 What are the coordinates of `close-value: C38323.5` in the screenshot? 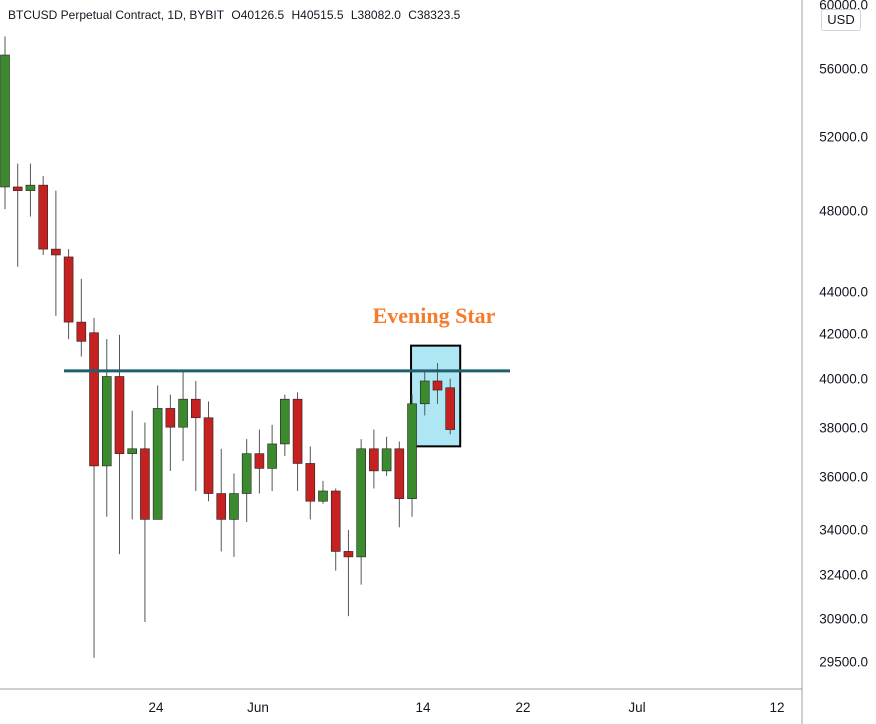 It's located at (434, 15).